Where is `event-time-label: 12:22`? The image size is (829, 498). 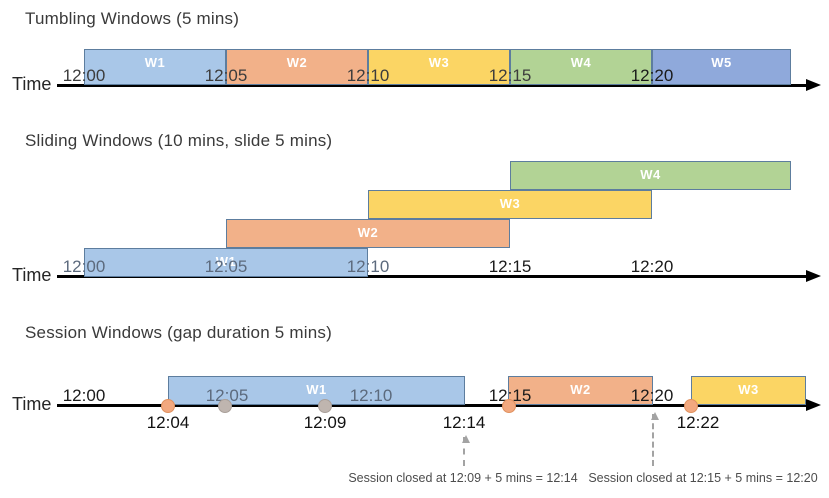 event-time-label: 12:22 is located at coordinates (698, 422).